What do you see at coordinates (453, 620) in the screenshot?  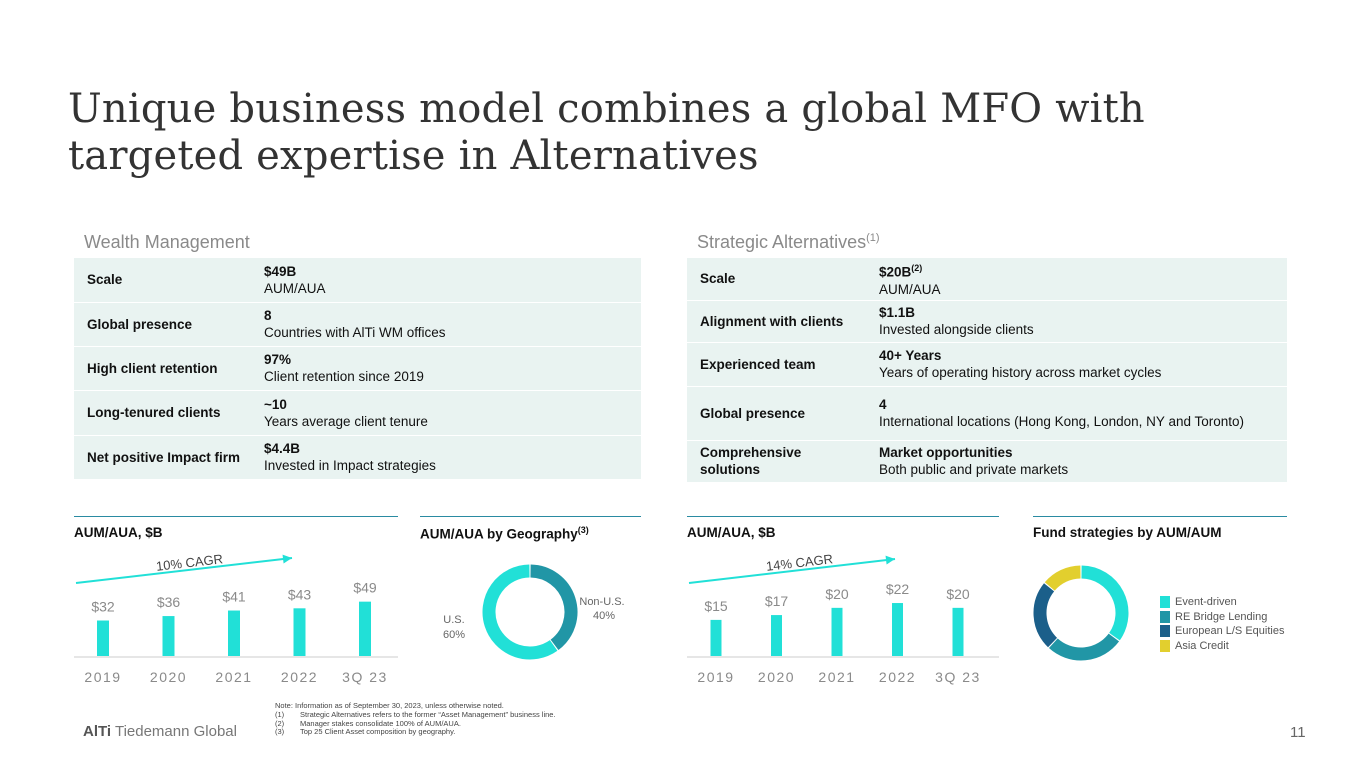 I see `us-label: U.S.` at bounding box center [453, 620].